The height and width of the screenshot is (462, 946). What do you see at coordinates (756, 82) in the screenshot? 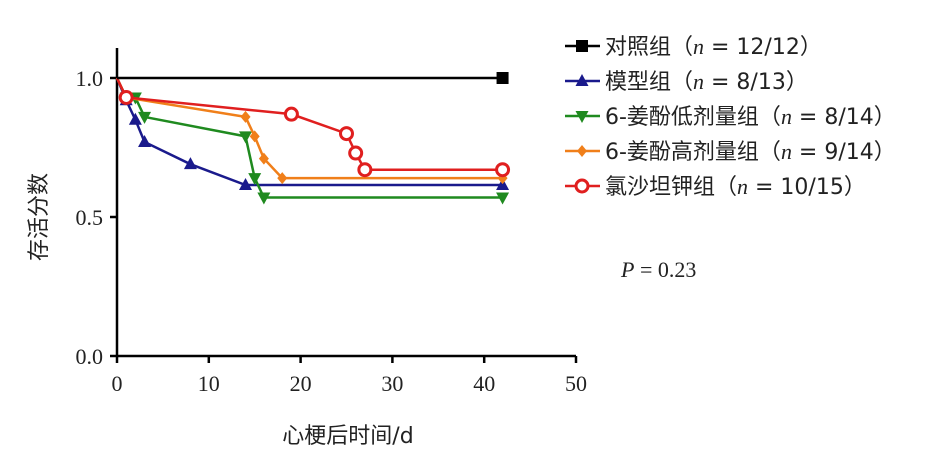
I see `legend-label-suffix: = 8/13）` at bounding box center [756, 82].